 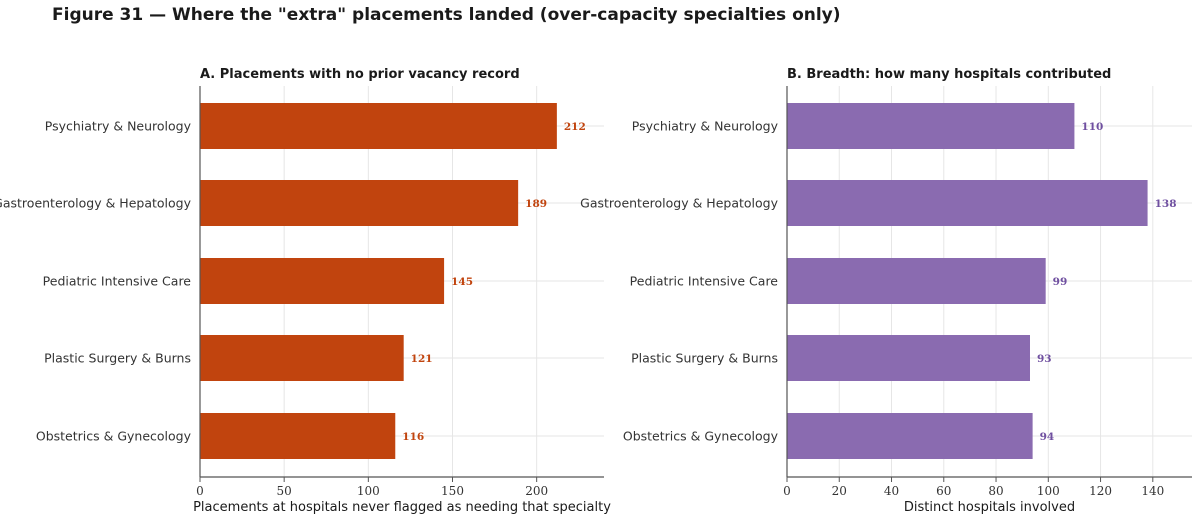 What do you see at coordinates (704, 281) in the screenshot?
I see `panel-b-category-label: Pediatric Intensive Care` at bounding box center [704, 281].